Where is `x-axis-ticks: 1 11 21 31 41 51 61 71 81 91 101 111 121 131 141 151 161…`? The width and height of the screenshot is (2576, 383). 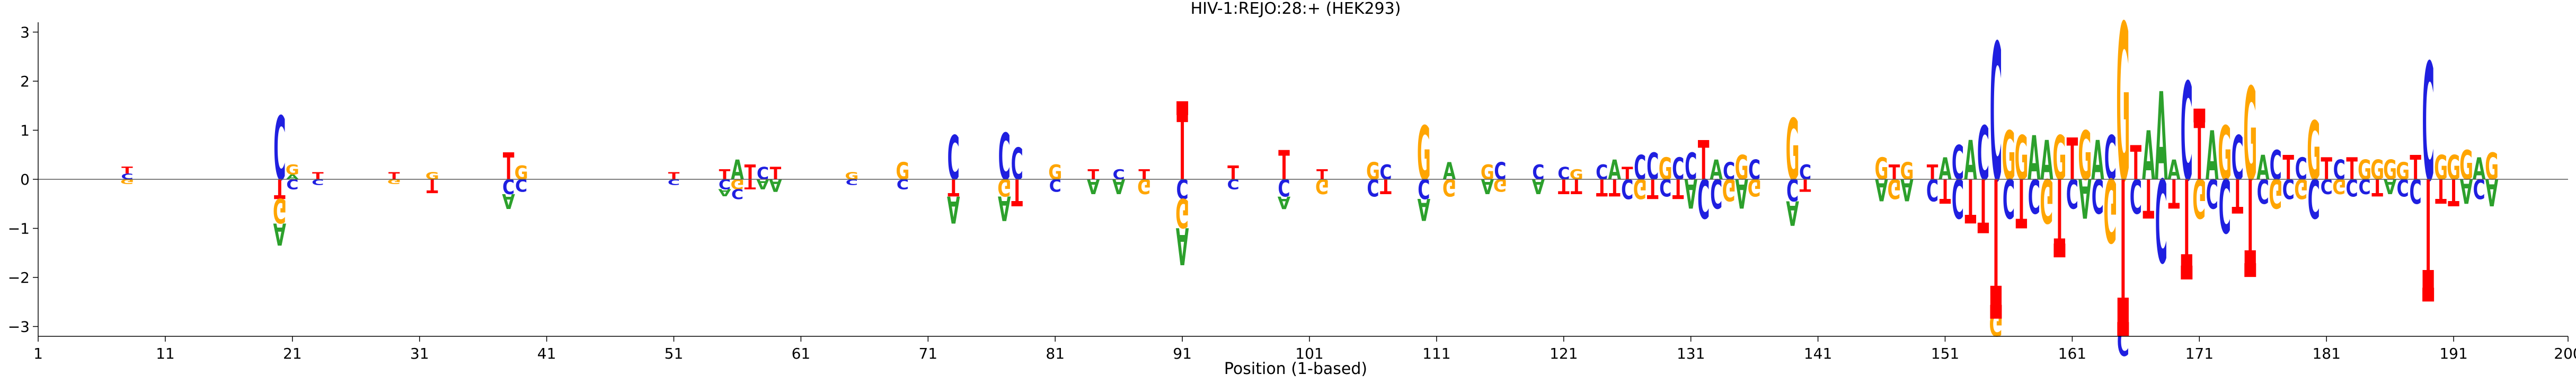 x-axis-ticks: 1 11 21 31 41 51 61 71 81 91 101 111 121 131 141 151 161… is located at coordinates (1304, 349).